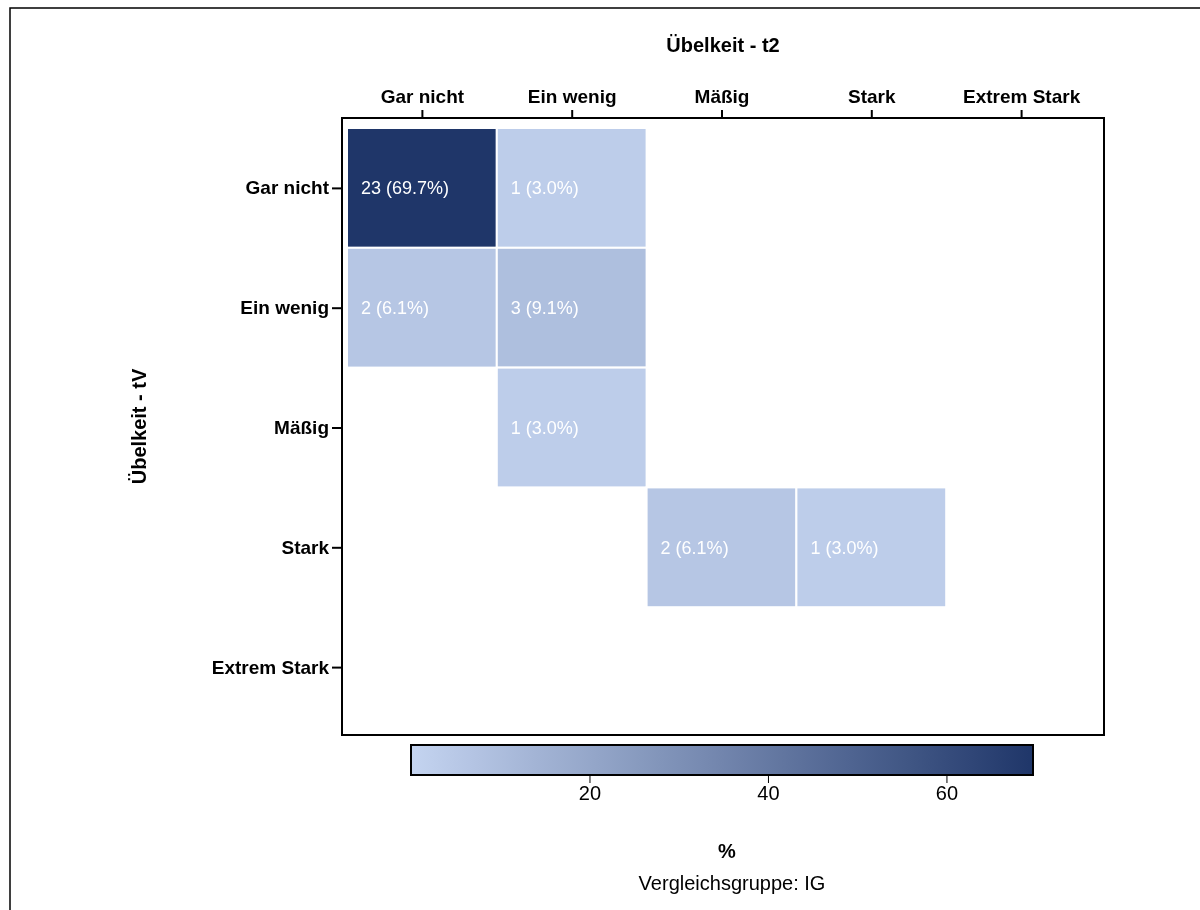  What do you see at coordinates (284, 308) in the screenshot?
I see `y-tick-label: Ein wenig` at bounding box center [284, 308].